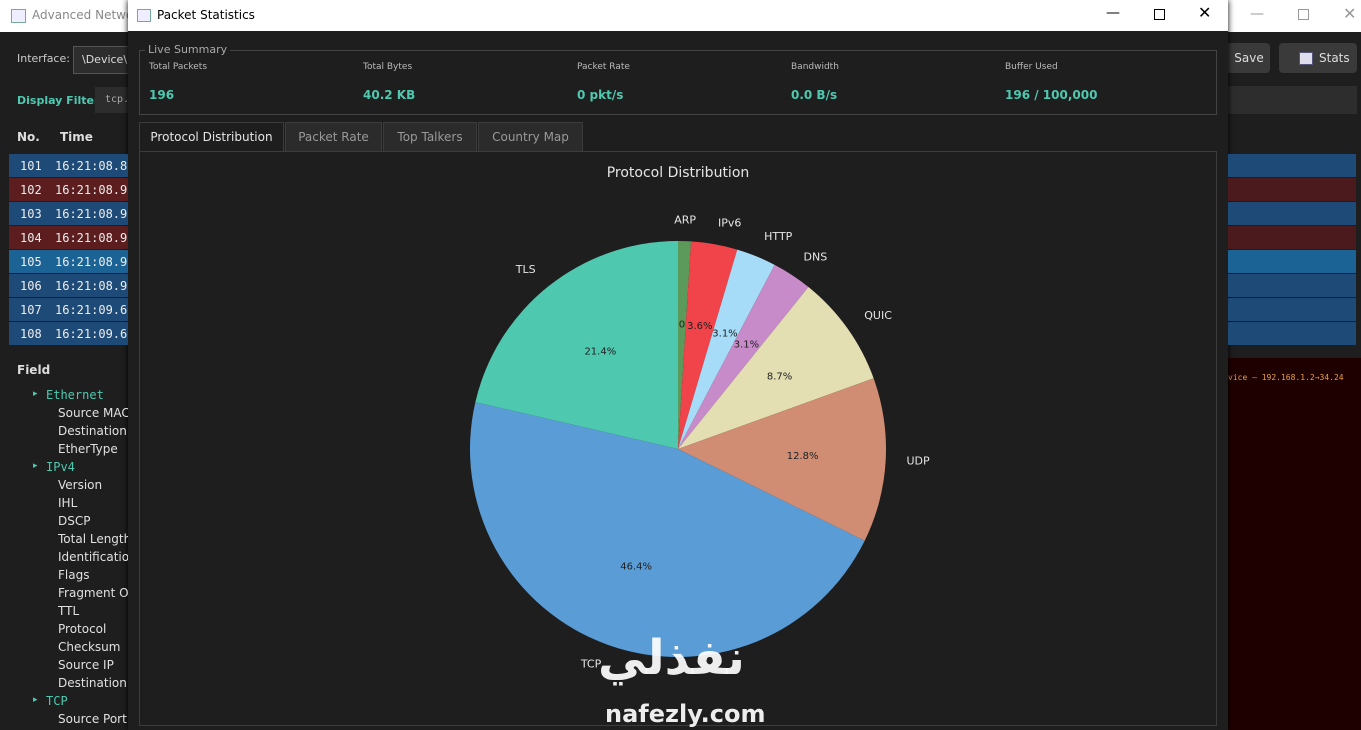  Describe the element at coordinates (685, 219) in the screenshot. I see `slice-label: ARP` at that location.